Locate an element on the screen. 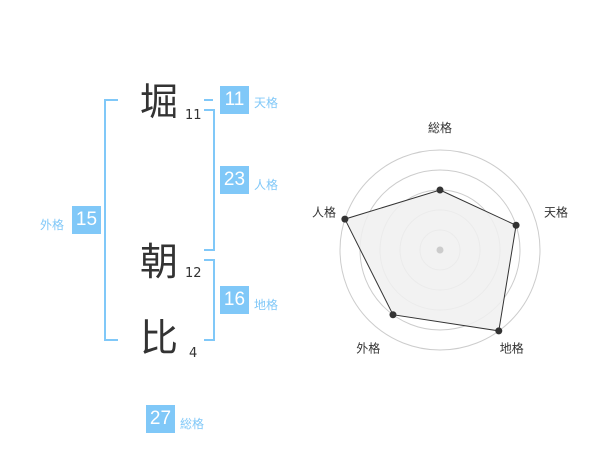 Image resolution: width=600 pixels, height=470 pixels. tenkaku-bracket is located at coordinates (208, 100).